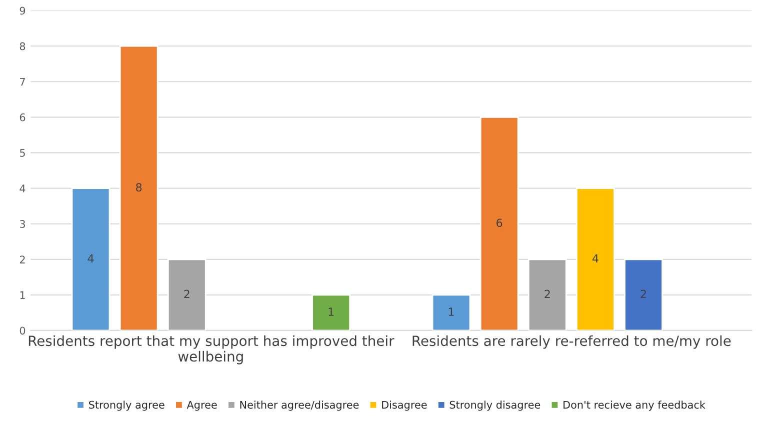  Describe the element at coordinates (571, 342) in the screenshot. I see `x-tick-label: Residents are rarely re-referred to me/my role` at that location.